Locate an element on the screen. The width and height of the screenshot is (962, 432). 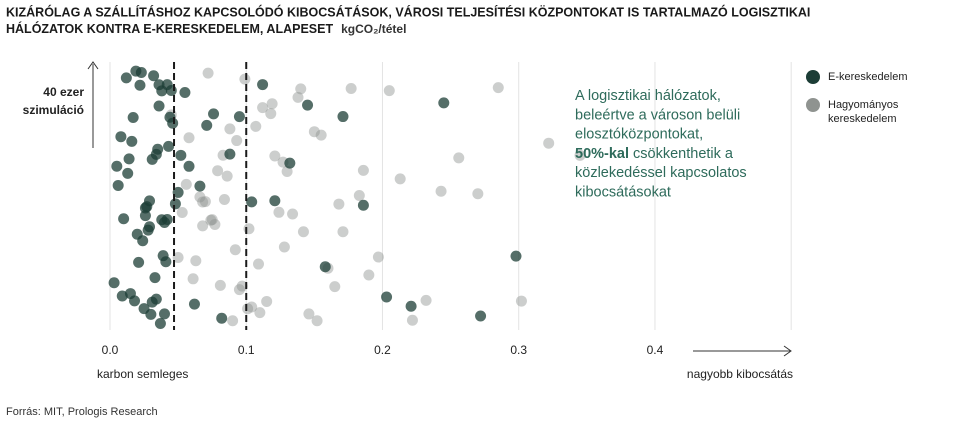
annotation: elosztóközpontokat, is located at coordinates (639, 134).